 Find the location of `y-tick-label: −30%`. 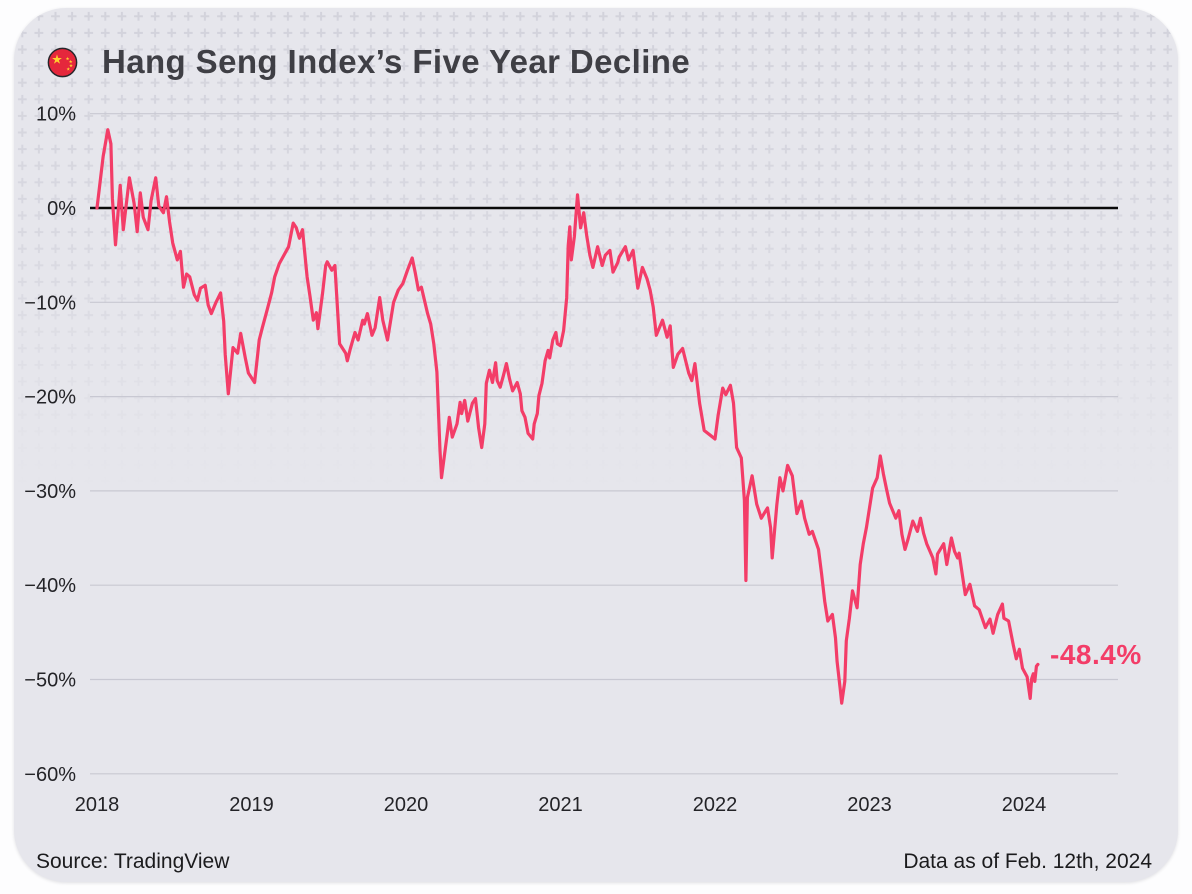

y-tick-label: −30% is located at coordinates (50, 492).